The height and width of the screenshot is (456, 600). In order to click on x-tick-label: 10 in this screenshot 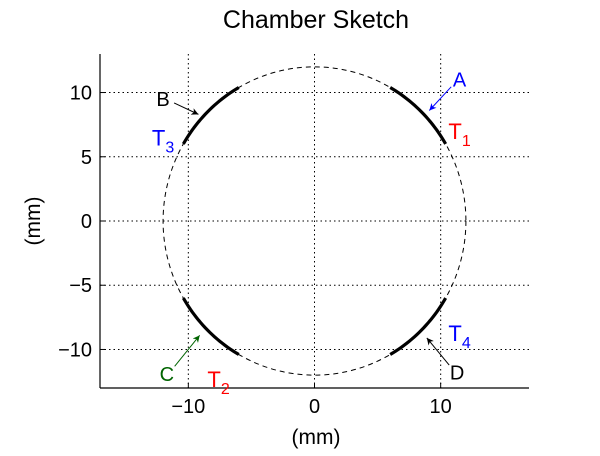, I will do `click(441, 407)`.